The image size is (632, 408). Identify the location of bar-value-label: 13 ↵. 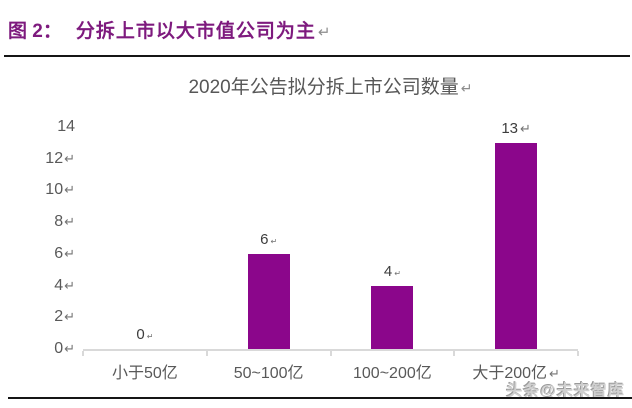
(516, 128).